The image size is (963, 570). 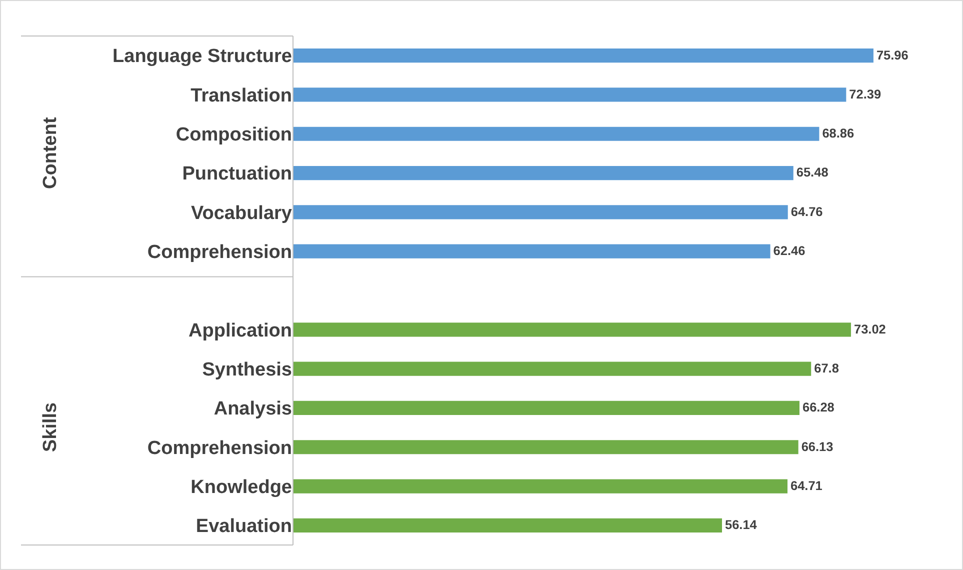 I want to click on y-tick-label: Application, so click(x=240, y=331).